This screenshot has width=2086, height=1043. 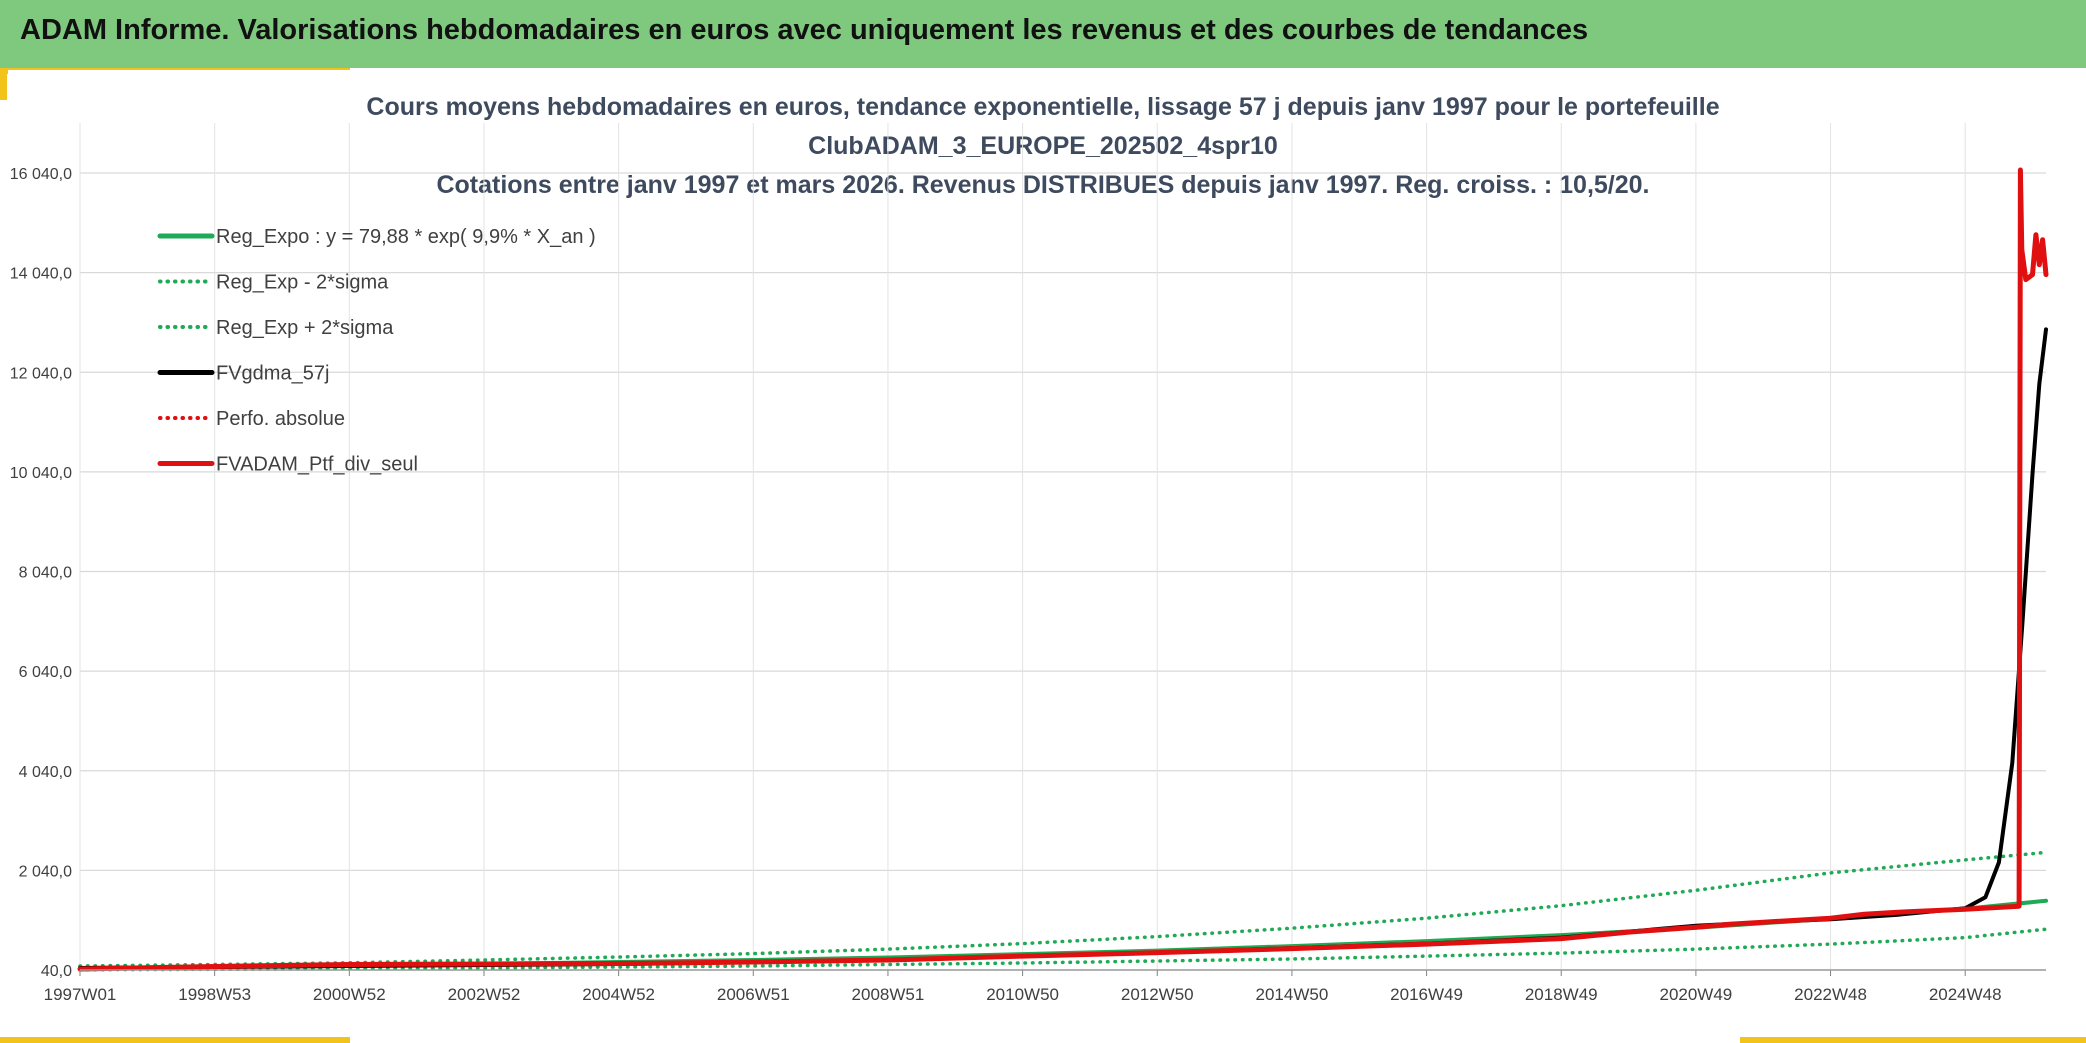 What do you see at coordinates (175, 1040) in the screenshot?
I see `frame-bottom-left` at bounding box center [175, 1040].